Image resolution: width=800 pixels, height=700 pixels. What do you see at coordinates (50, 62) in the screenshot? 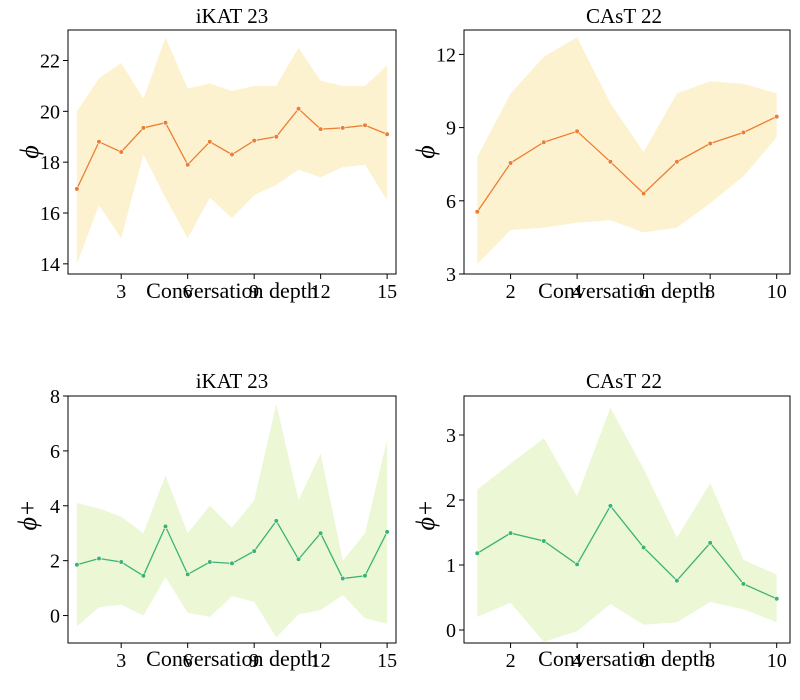
I see `y-tick-label: 22` at bounding box center [50, 62].